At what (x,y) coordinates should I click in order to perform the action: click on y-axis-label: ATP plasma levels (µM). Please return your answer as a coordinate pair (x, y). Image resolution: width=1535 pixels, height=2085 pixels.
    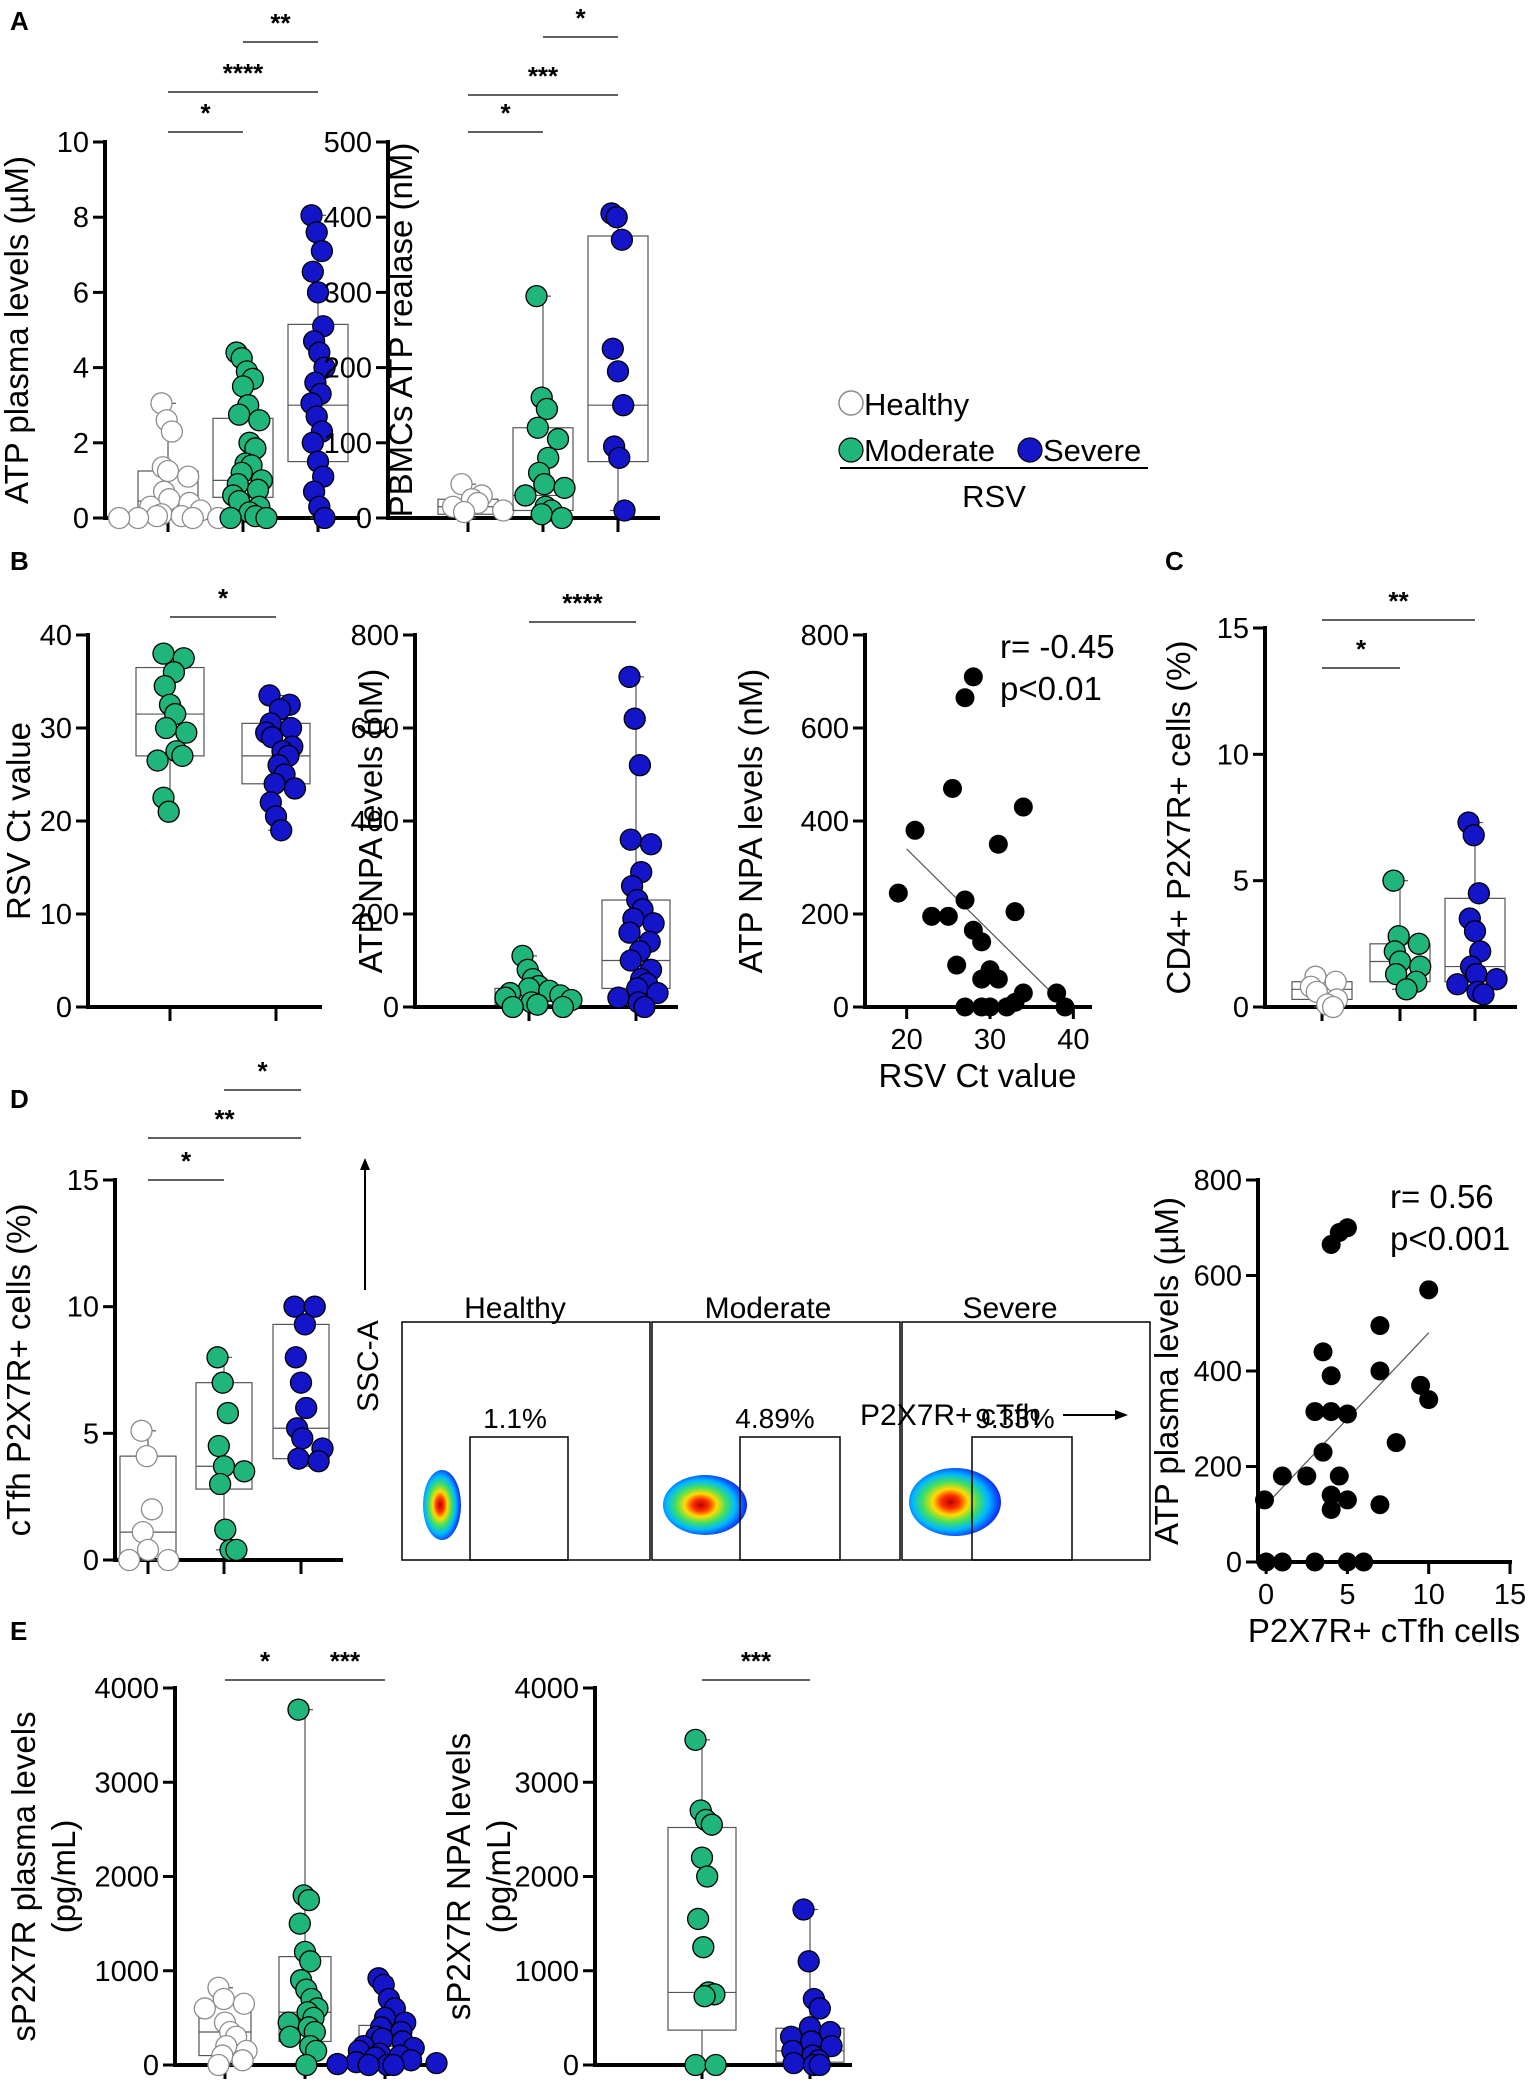
    Looking at the image, I should click on (1166, 1371).